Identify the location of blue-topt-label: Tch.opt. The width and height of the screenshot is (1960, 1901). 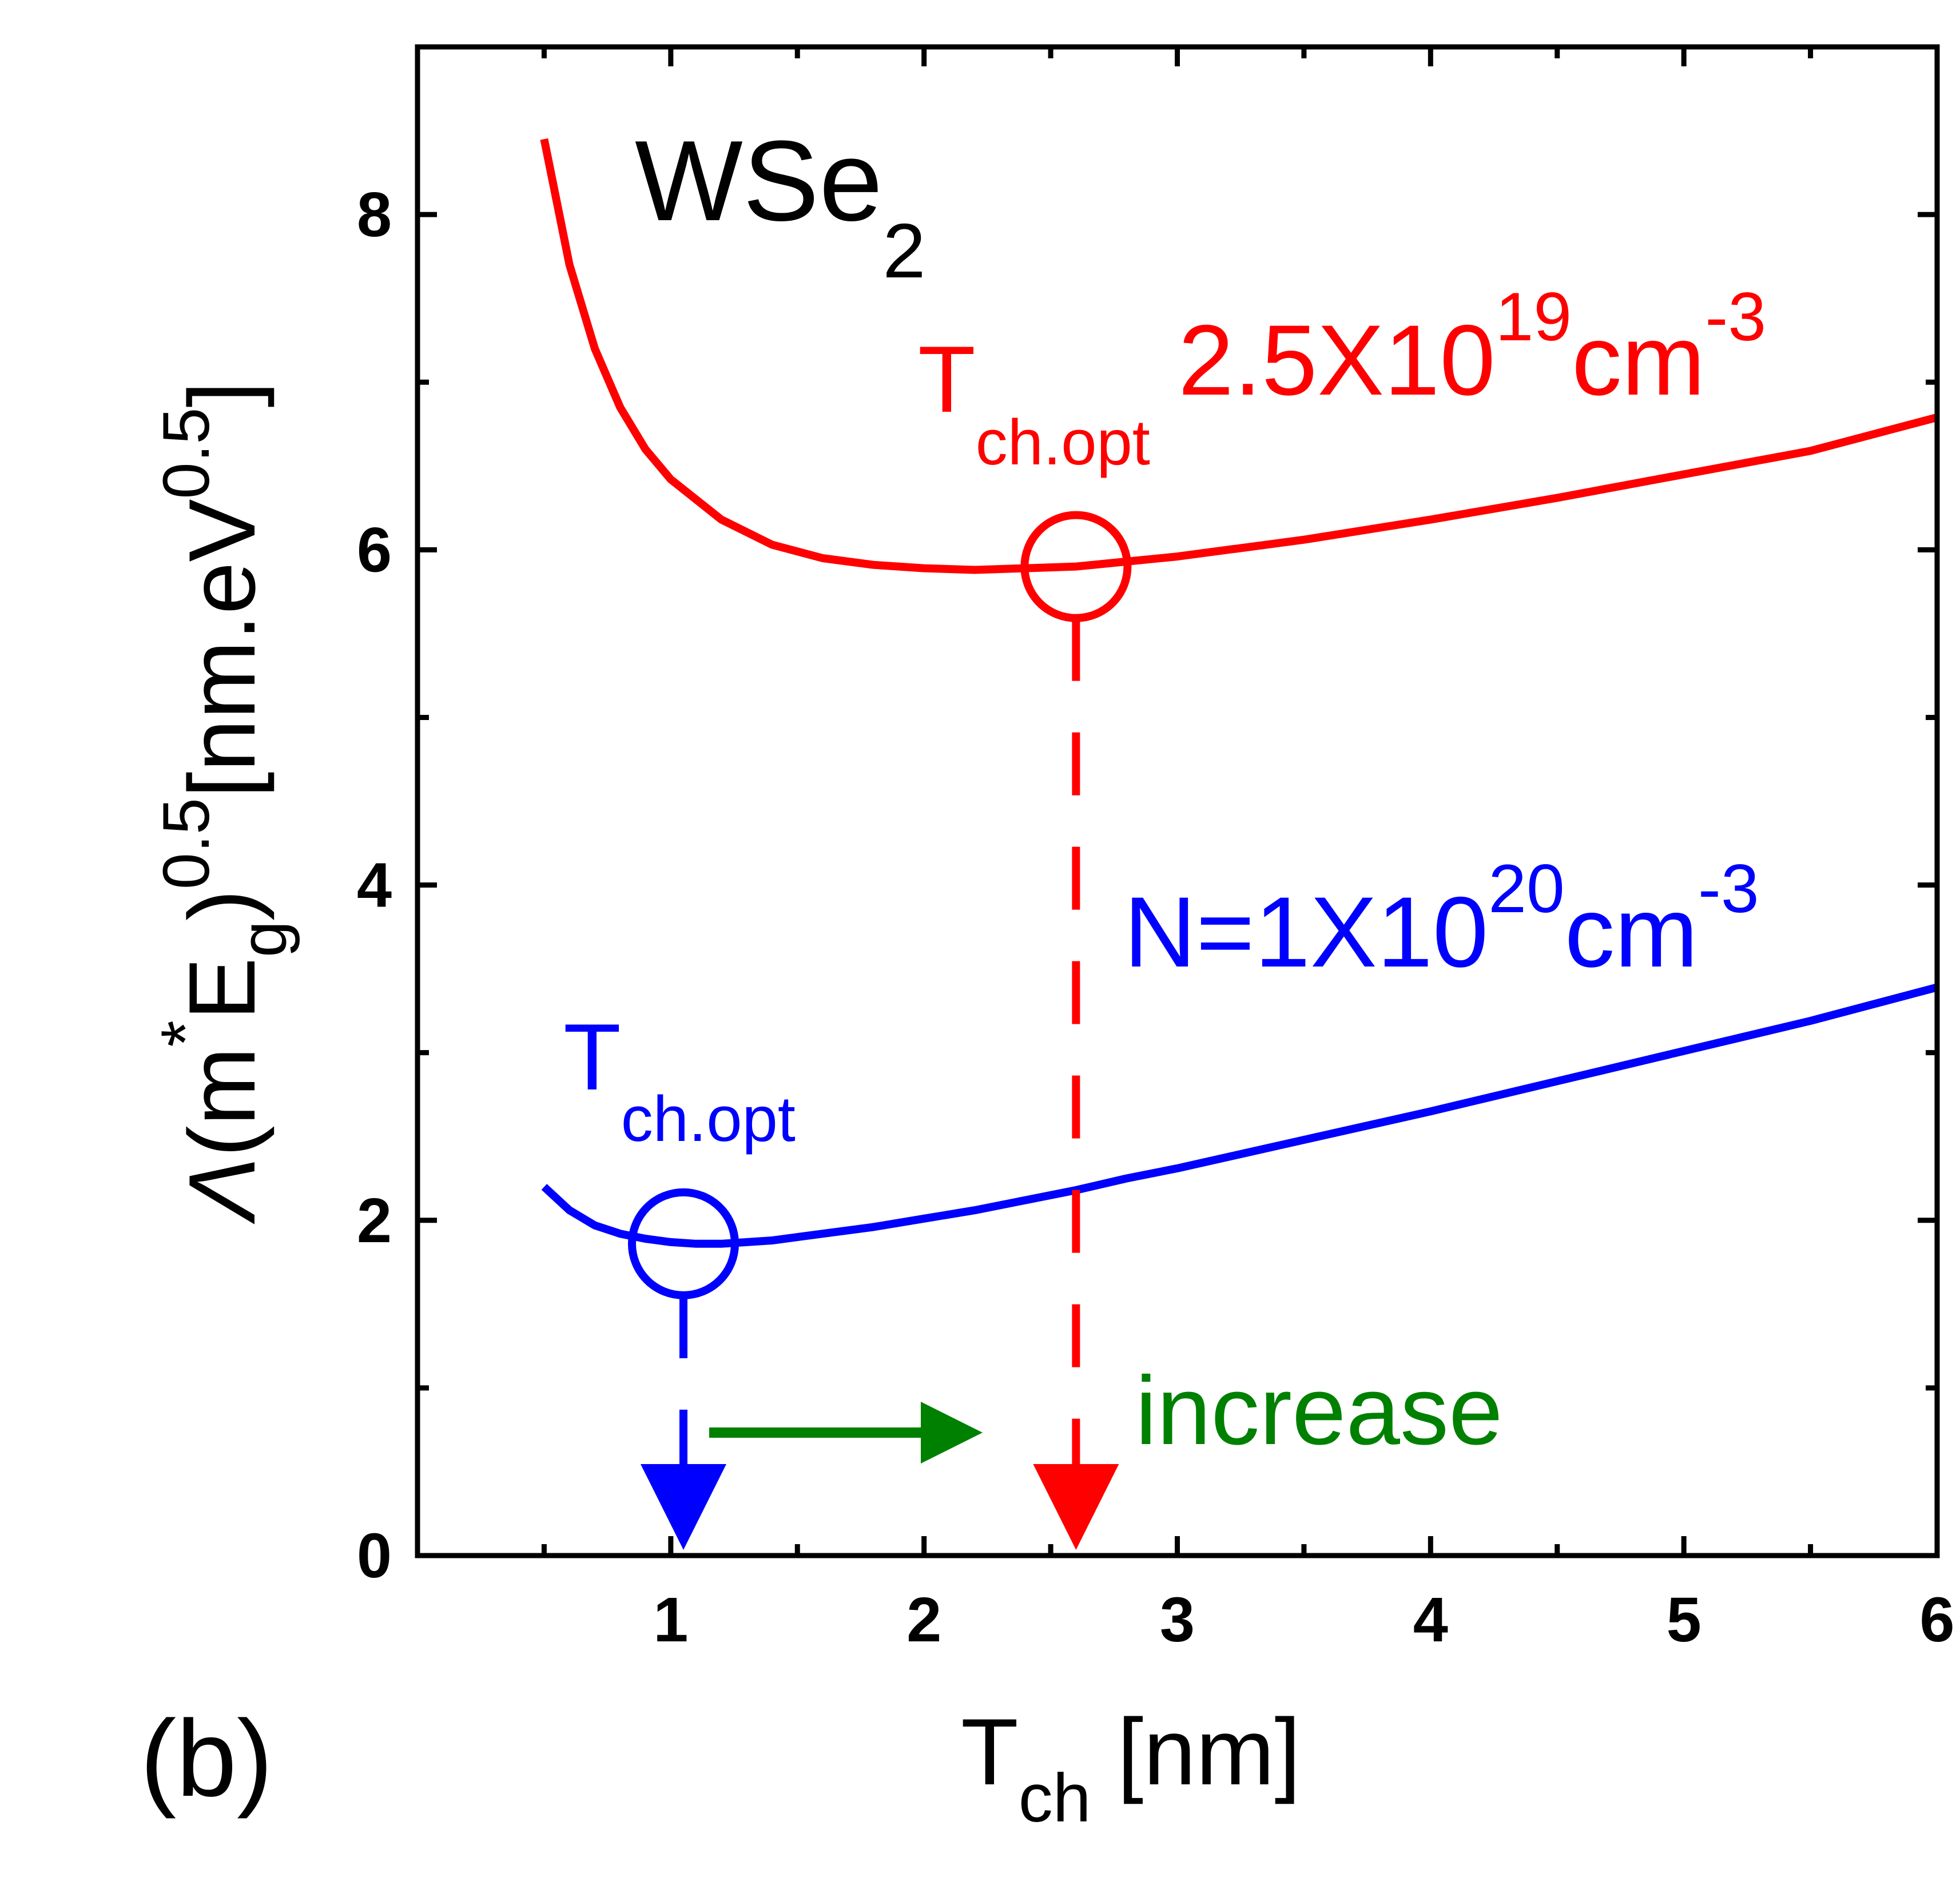
(679, 1079).